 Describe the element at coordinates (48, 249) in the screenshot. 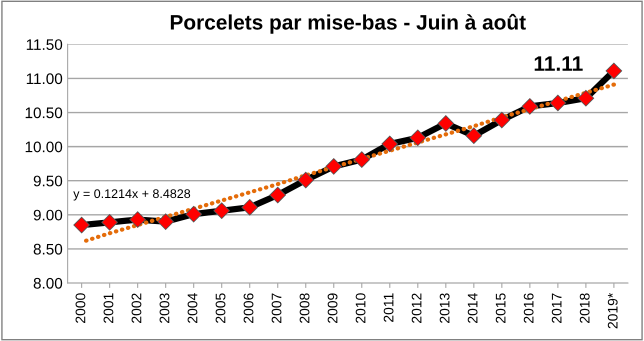

I see `y-tick-label: 8.50` at that location.